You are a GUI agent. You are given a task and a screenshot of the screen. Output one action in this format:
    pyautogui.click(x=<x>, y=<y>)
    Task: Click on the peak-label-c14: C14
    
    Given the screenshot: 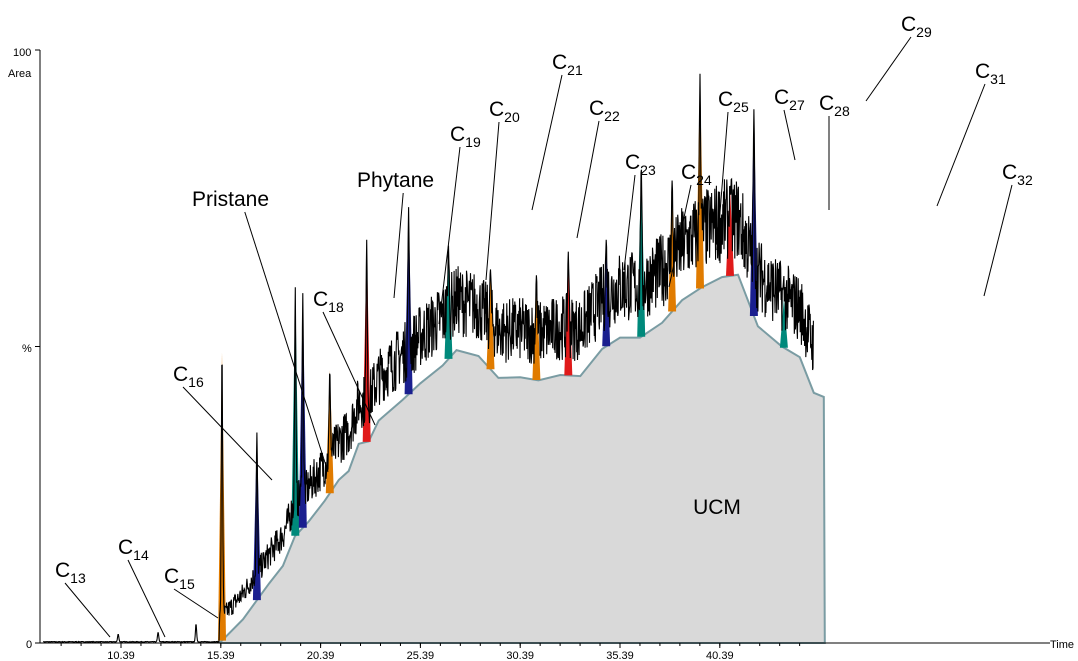 What is the action you would take?
    pyautogui.click(x=133, y=549)
    